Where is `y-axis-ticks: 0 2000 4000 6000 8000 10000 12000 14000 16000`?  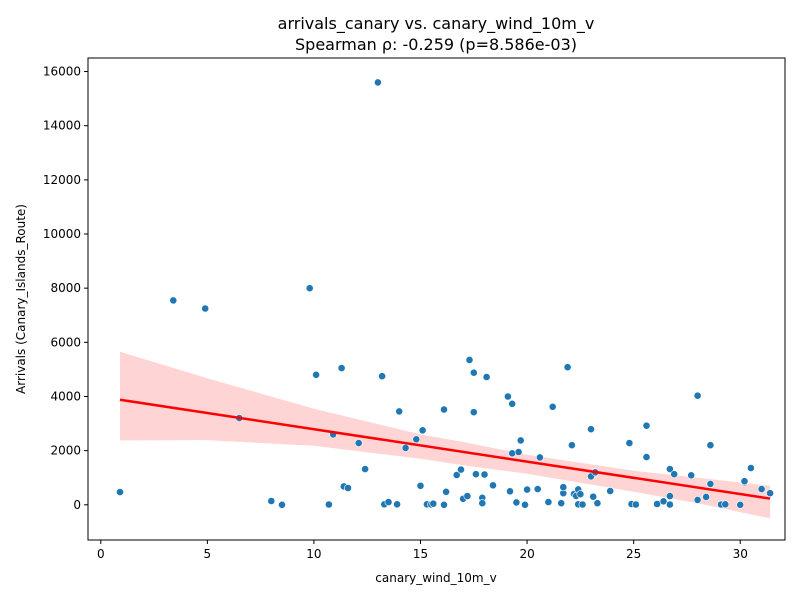
y-axis-ticks: 0 2000 4000 6000 8000 10000 12000 14000 16000 is located at coordinates (65, 288).